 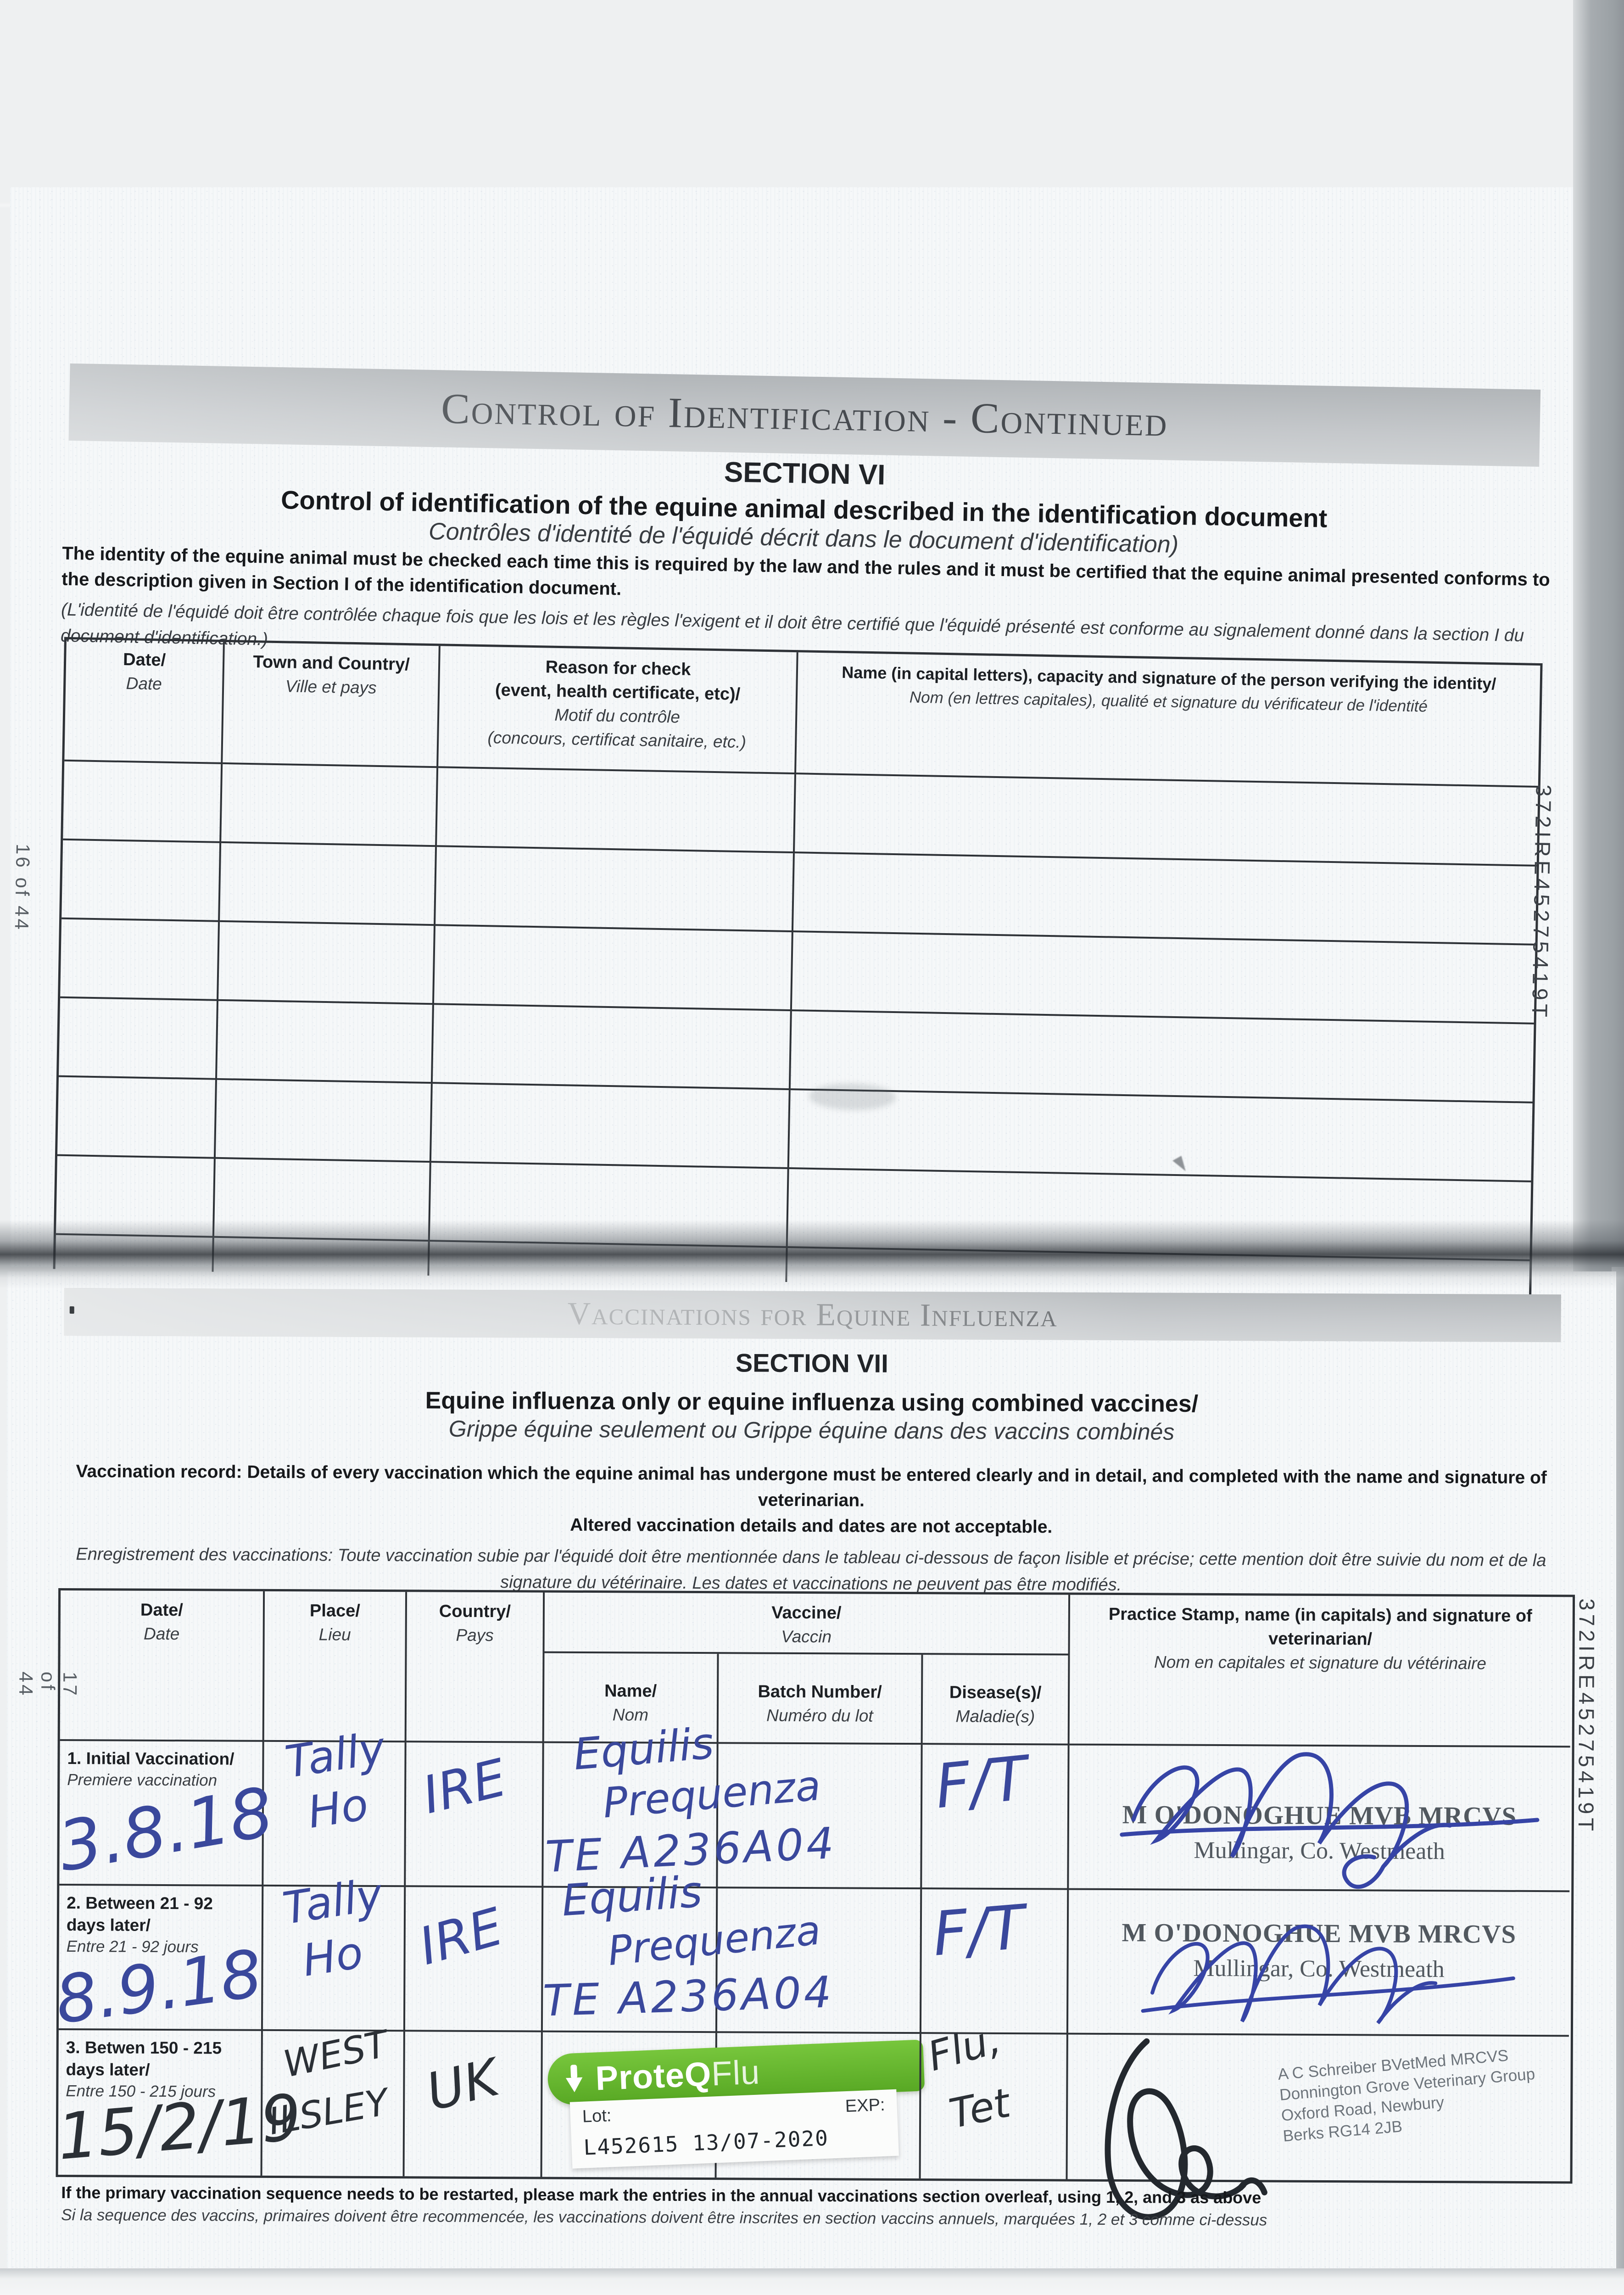 I want to click on row2-disease: F/T, so click(x=995, y=1962).